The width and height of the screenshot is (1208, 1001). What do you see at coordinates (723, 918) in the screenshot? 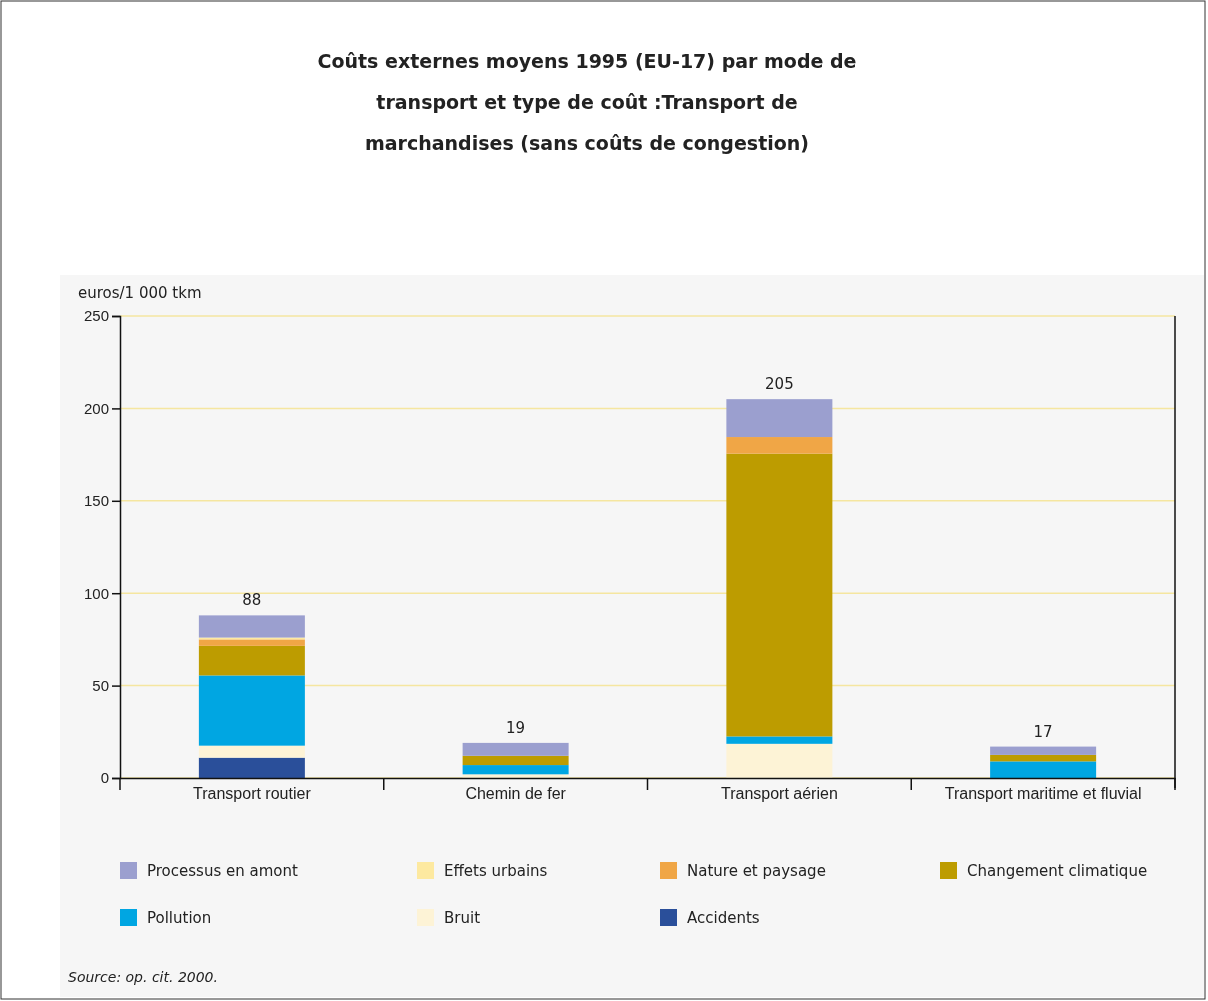
I see `legend-label: Accidents` at bounding box center [723, 918].